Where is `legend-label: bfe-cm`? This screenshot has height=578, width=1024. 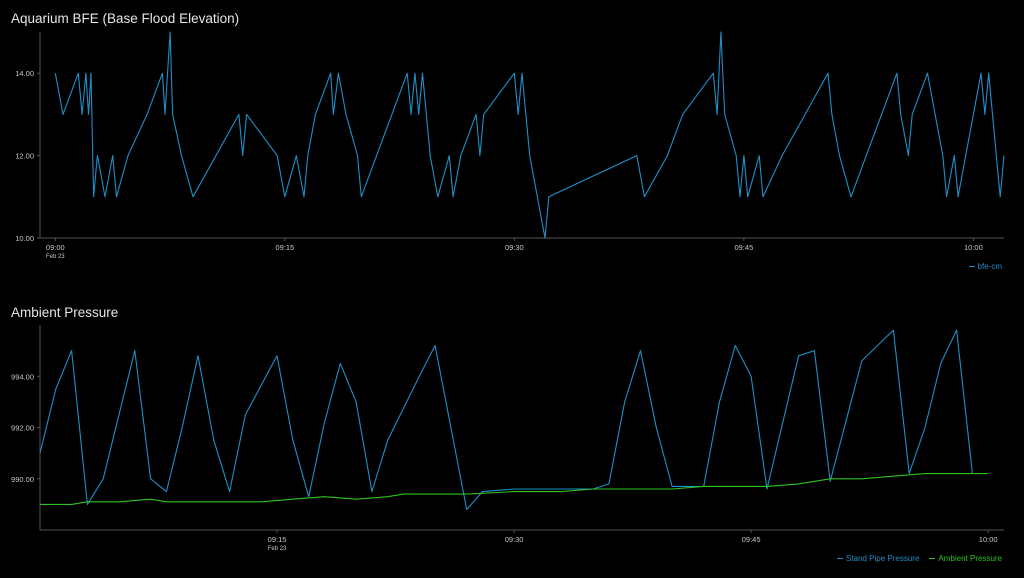
legend-label: bfe-cm is located at coordinates (989, 266).